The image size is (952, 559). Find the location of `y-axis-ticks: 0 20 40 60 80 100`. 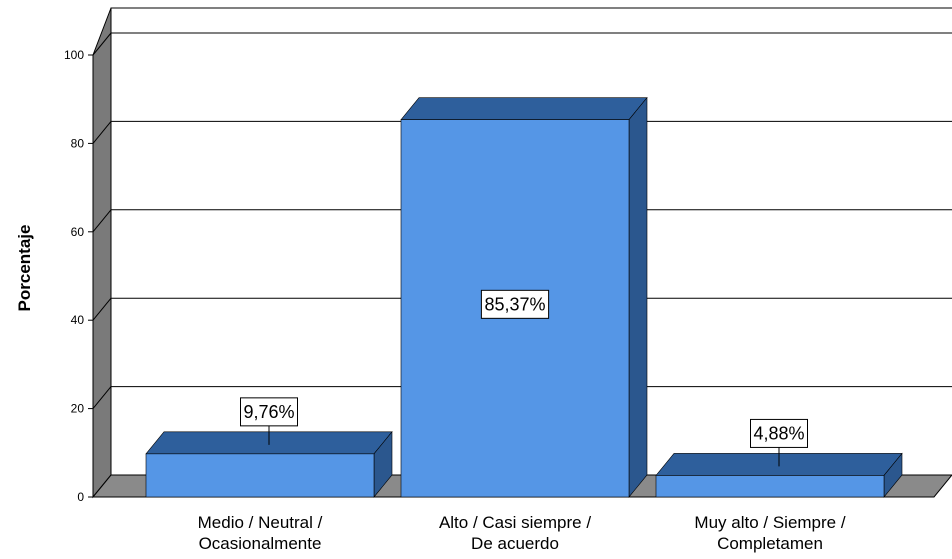

y-axis-ticks: 0 20 40 60 80 100 is located at coordinates (78, 276).